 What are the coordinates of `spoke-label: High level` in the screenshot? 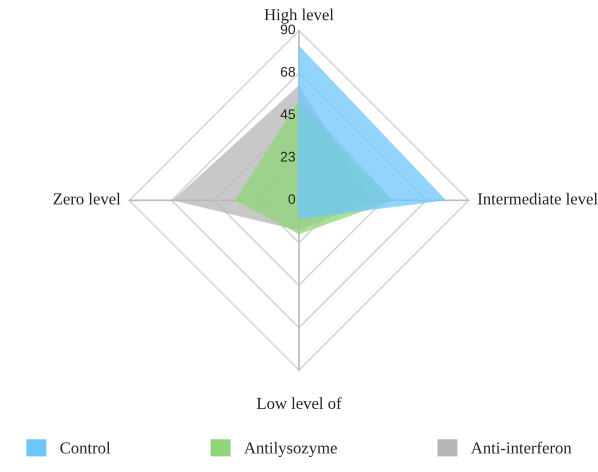 It's located at (299, 16).